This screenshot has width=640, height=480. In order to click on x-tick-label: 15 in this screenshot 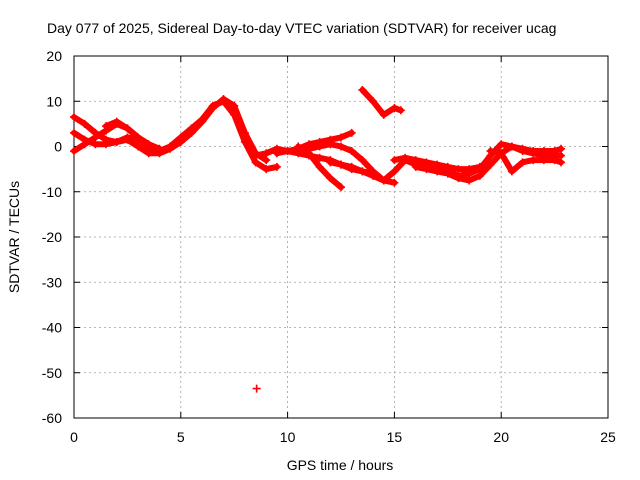, I will do `click(395, 437)`.